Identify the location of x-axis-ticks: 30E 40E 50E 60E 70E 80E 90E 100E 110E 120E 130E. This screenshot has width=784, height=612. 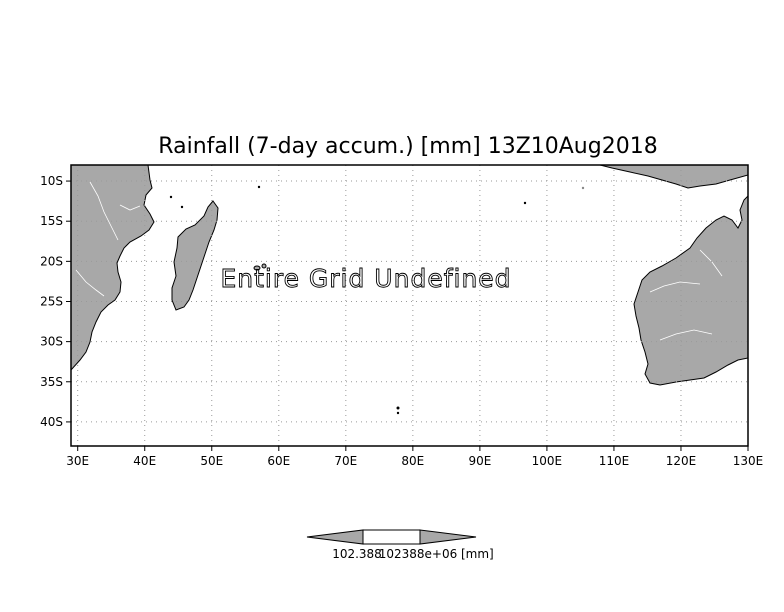
(414, 457).